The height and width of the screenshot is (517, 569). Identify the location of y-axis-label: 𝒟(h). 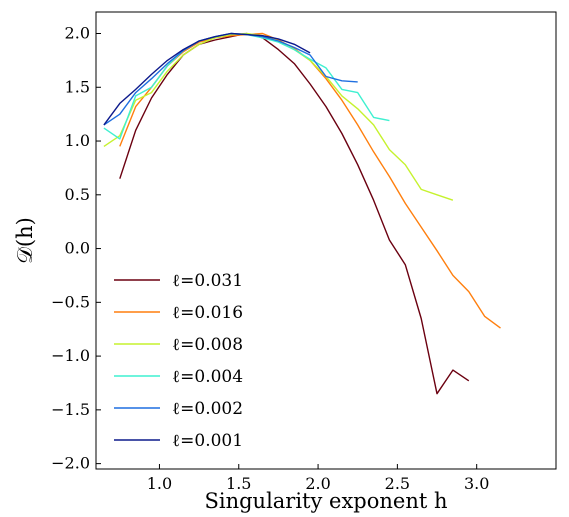
(25, 240).